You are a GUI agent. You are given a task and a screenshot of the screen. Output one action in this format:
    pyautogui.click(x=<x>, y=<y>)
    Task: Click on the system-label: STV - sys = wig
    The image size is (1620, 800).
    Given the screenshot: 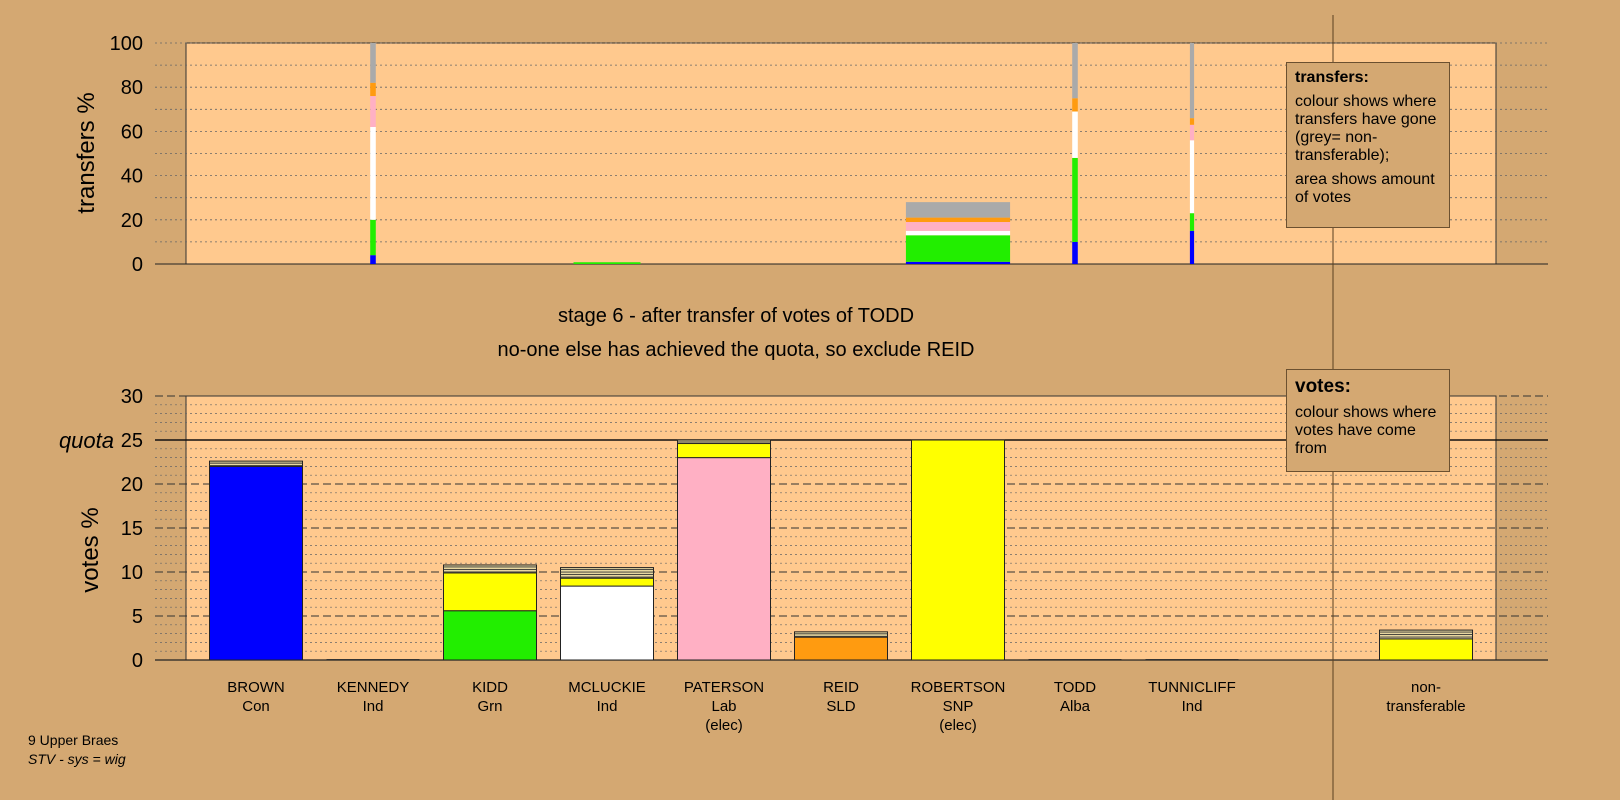 What is the action you would take?
    pyautogui.click(x=77, y=759)
    